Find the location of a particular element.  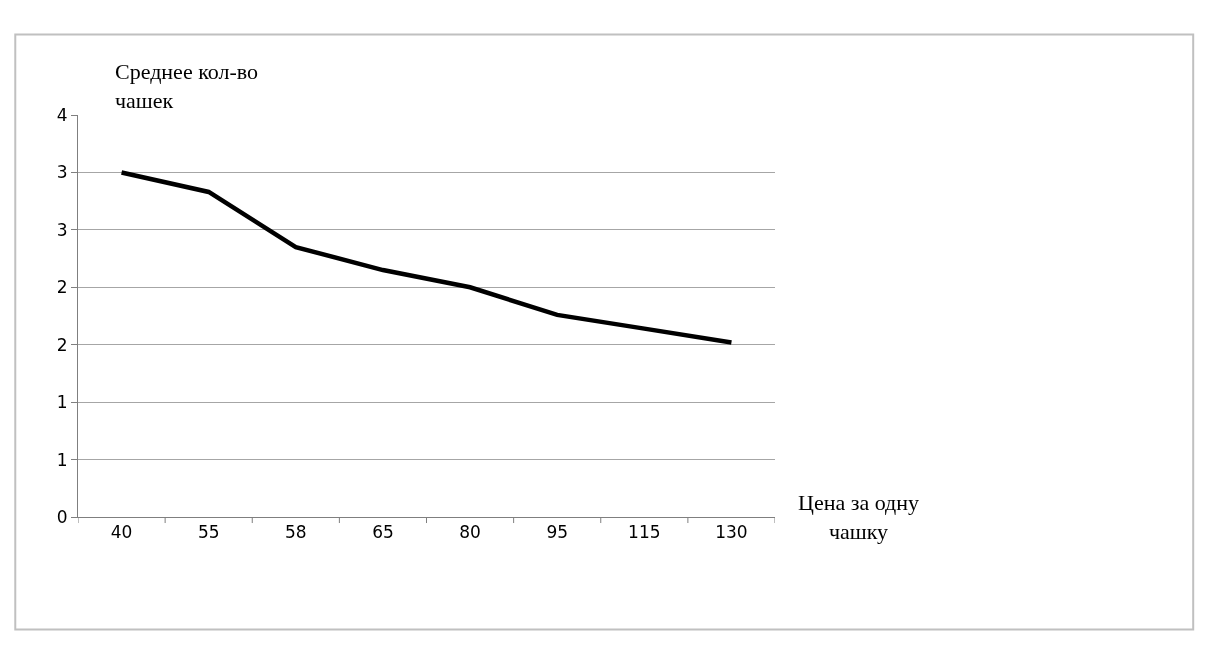

x-tick-label: 58 is located at coordinates (295, 532).